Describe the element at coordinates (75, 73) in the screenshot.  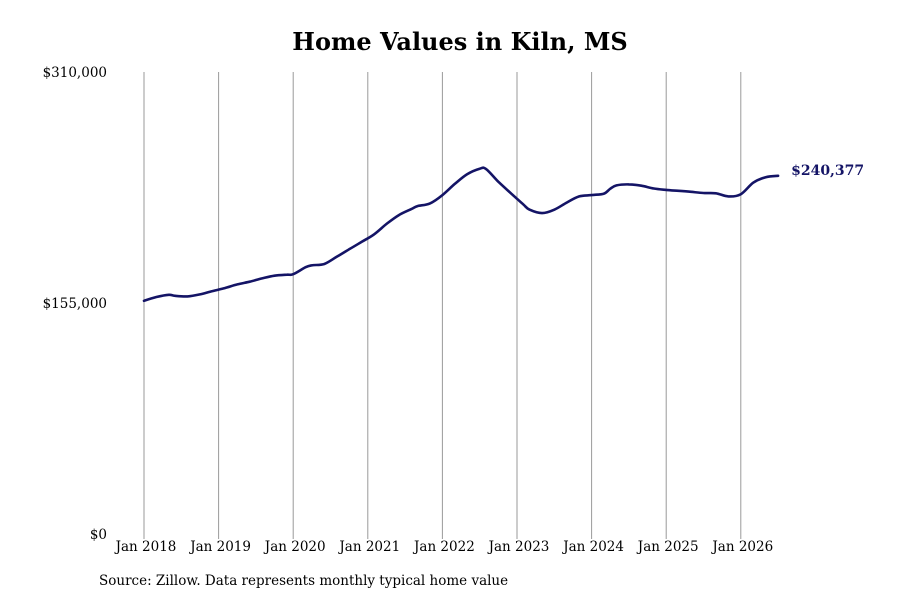
I see `y-tick-label: $310,000` at that location.